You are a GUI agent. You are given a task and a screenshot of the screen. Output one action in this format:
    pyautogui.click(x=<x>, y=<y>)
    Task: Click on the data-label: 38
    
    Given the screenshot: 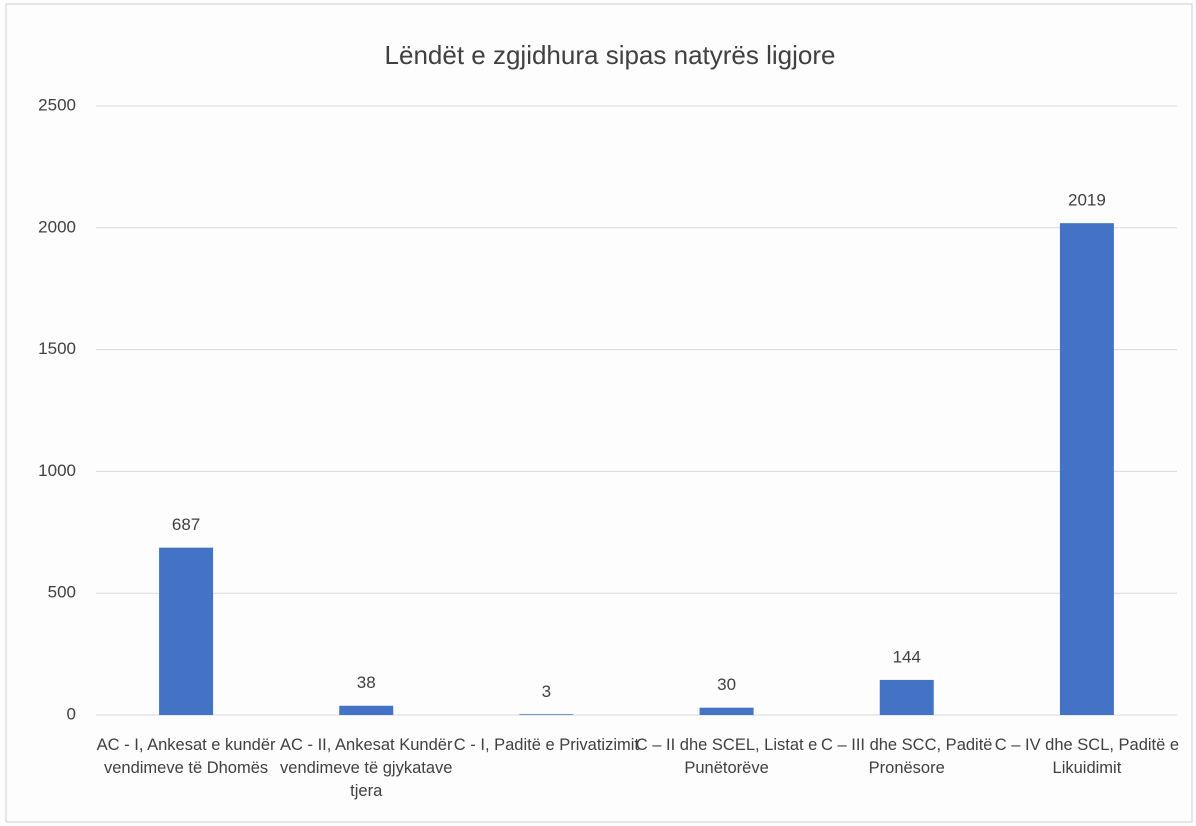 What is the action you would take?
    pyautogui.click(x=366, y=682)
    